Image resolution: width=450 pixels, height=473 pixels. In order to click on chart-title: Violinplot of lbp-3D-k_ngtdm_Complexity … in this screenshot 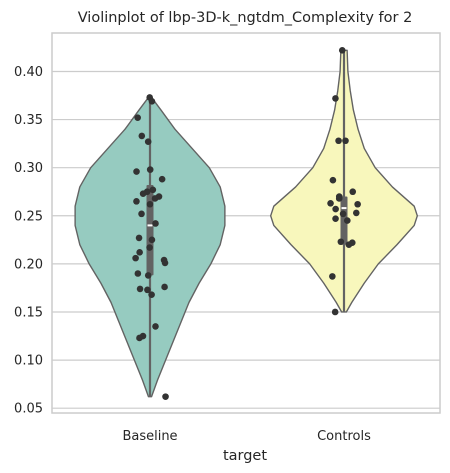, I will do `click(245, 18)`.